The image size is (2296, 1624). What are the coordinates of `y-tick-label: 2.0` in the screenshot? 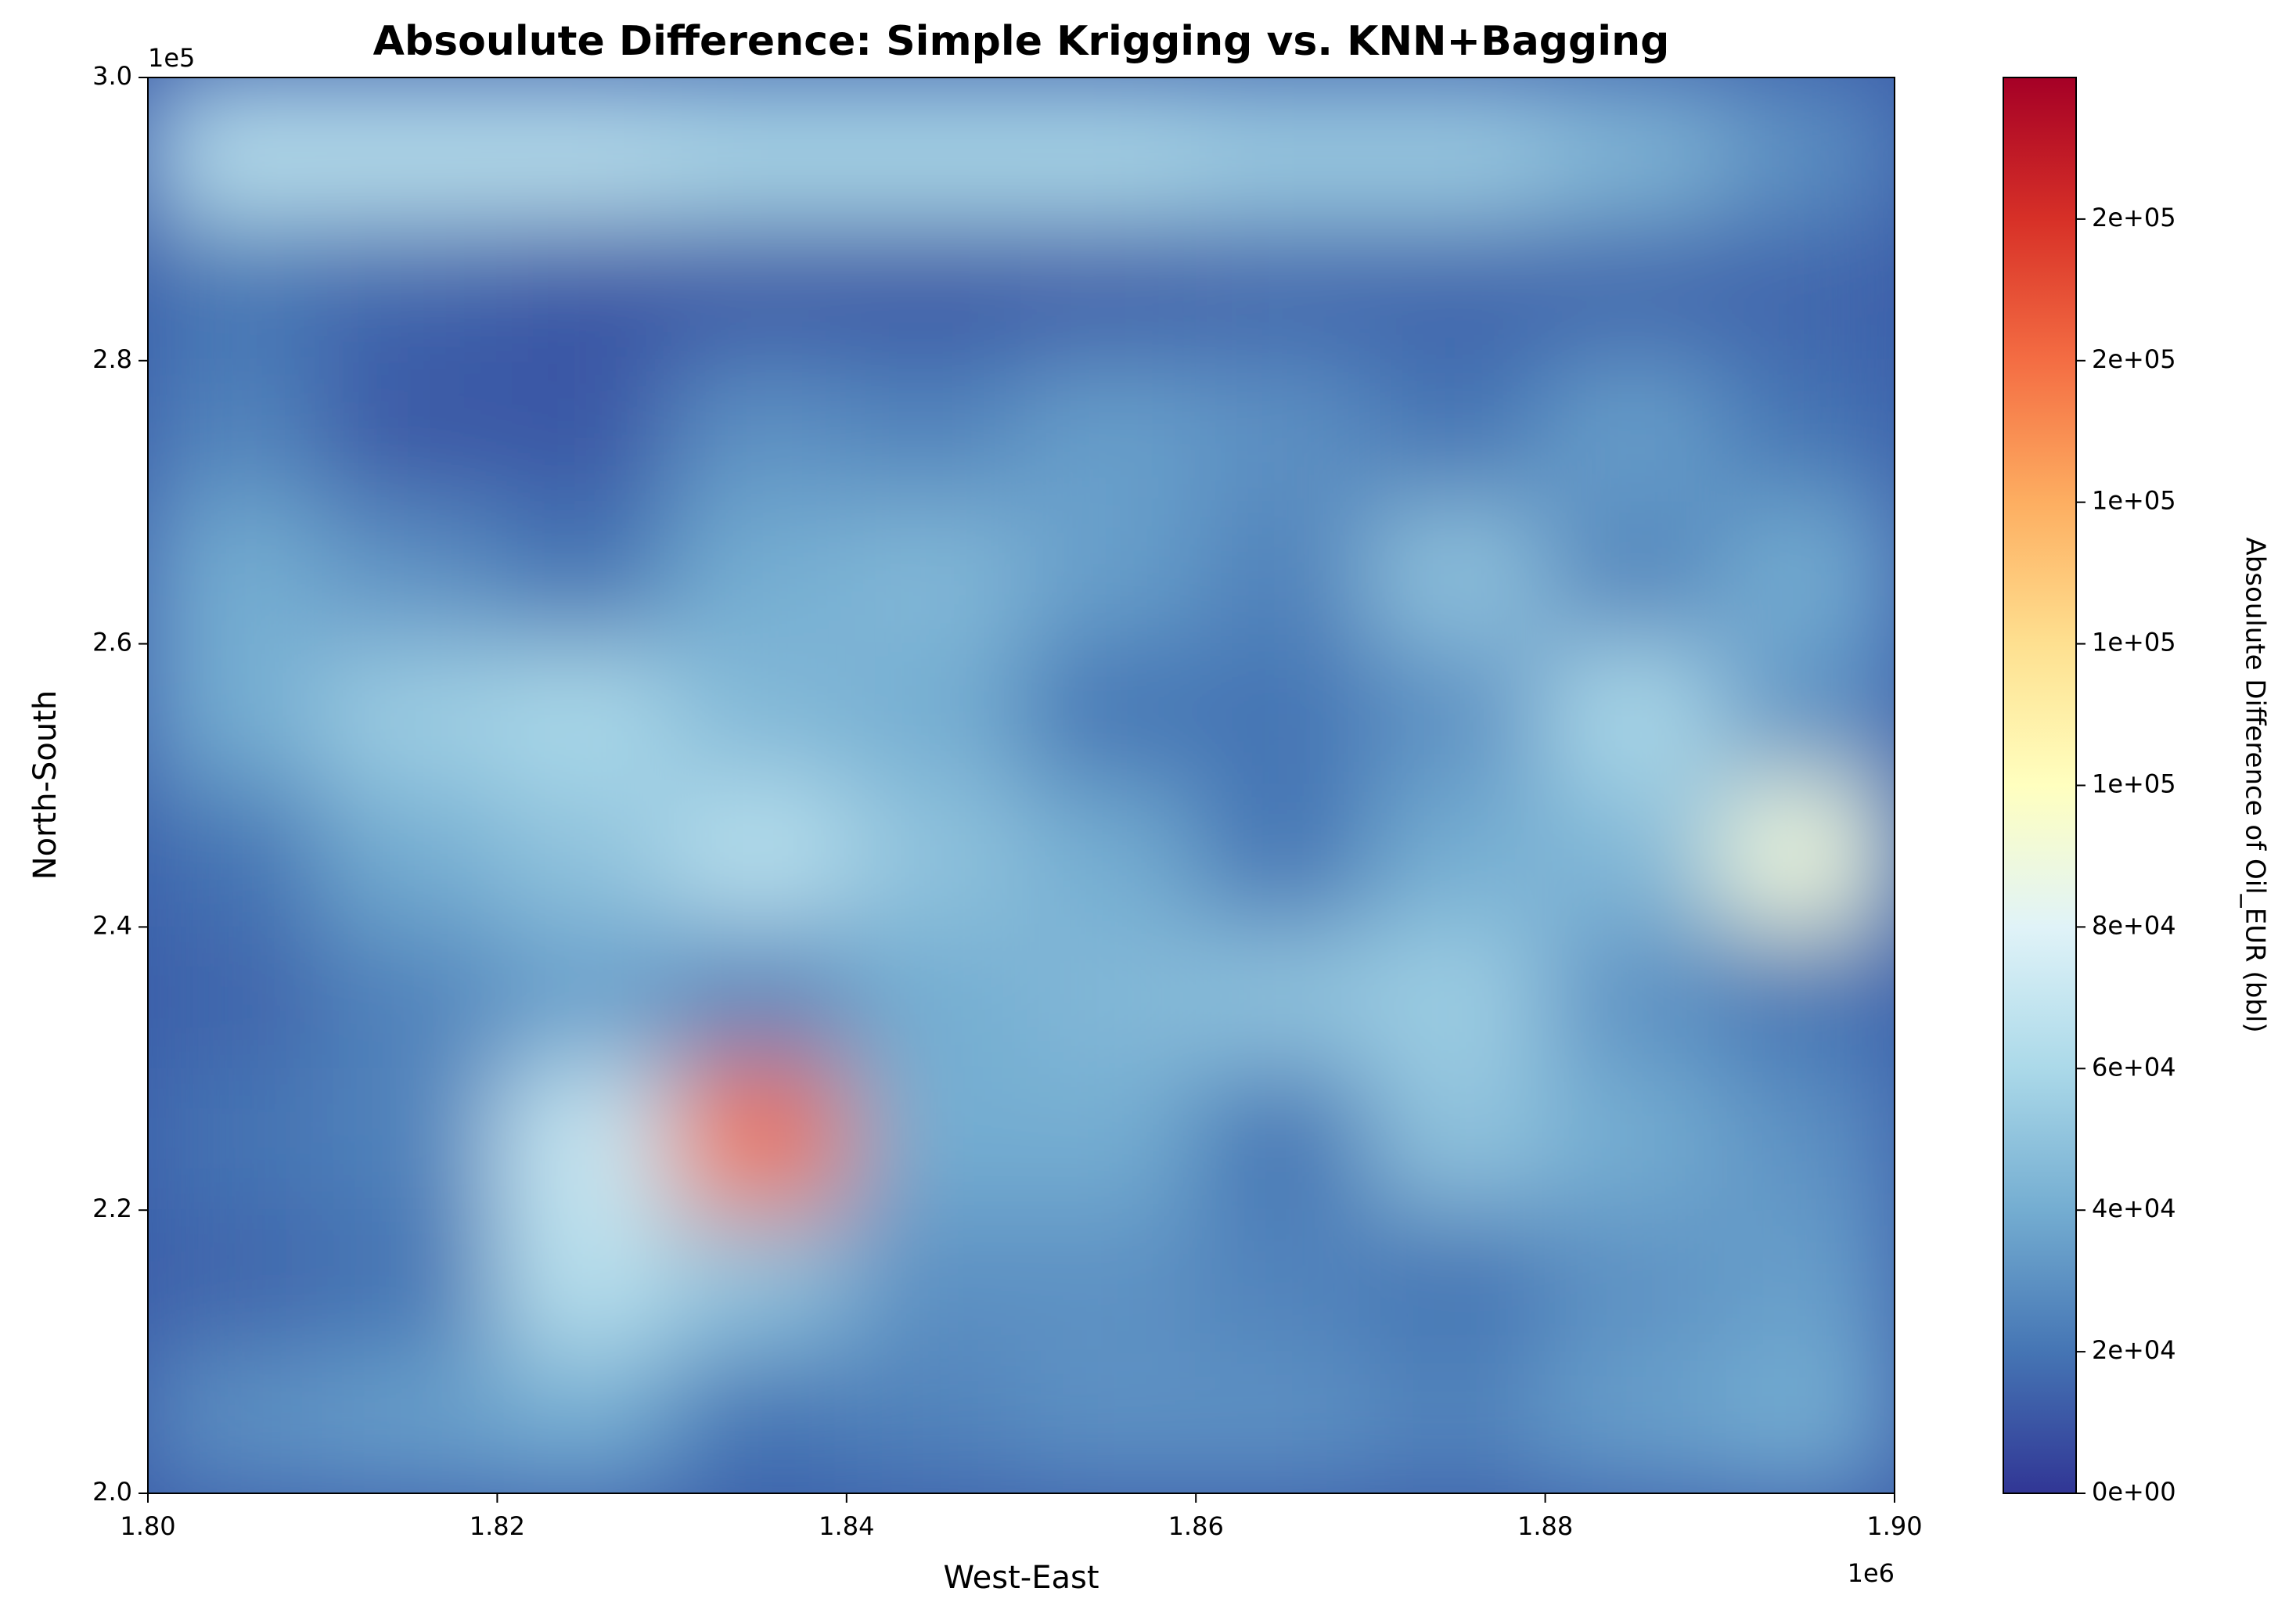 It's located at (112, 1492).